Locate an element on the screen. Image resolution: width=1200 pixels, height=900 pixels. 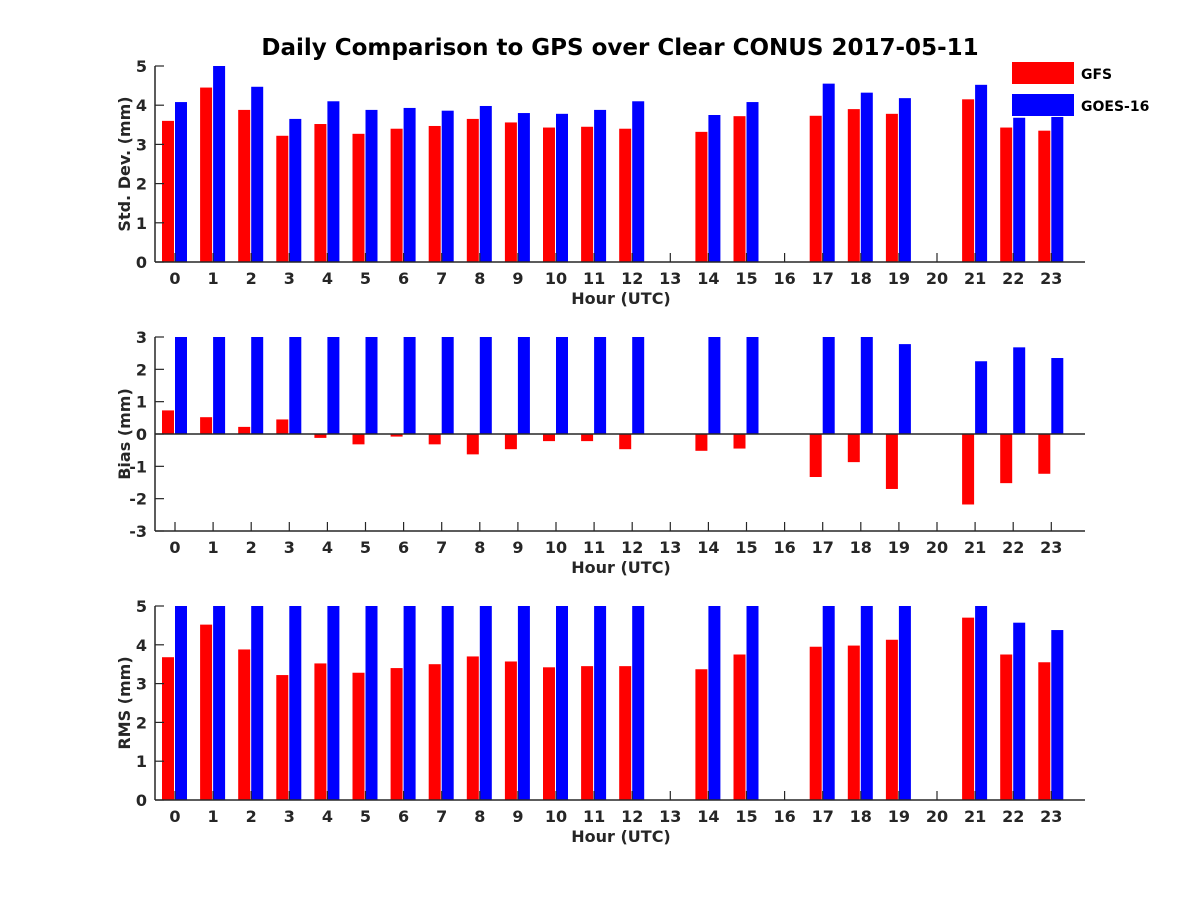
x-tick-label: 16 is located at coordinates (784, 816).